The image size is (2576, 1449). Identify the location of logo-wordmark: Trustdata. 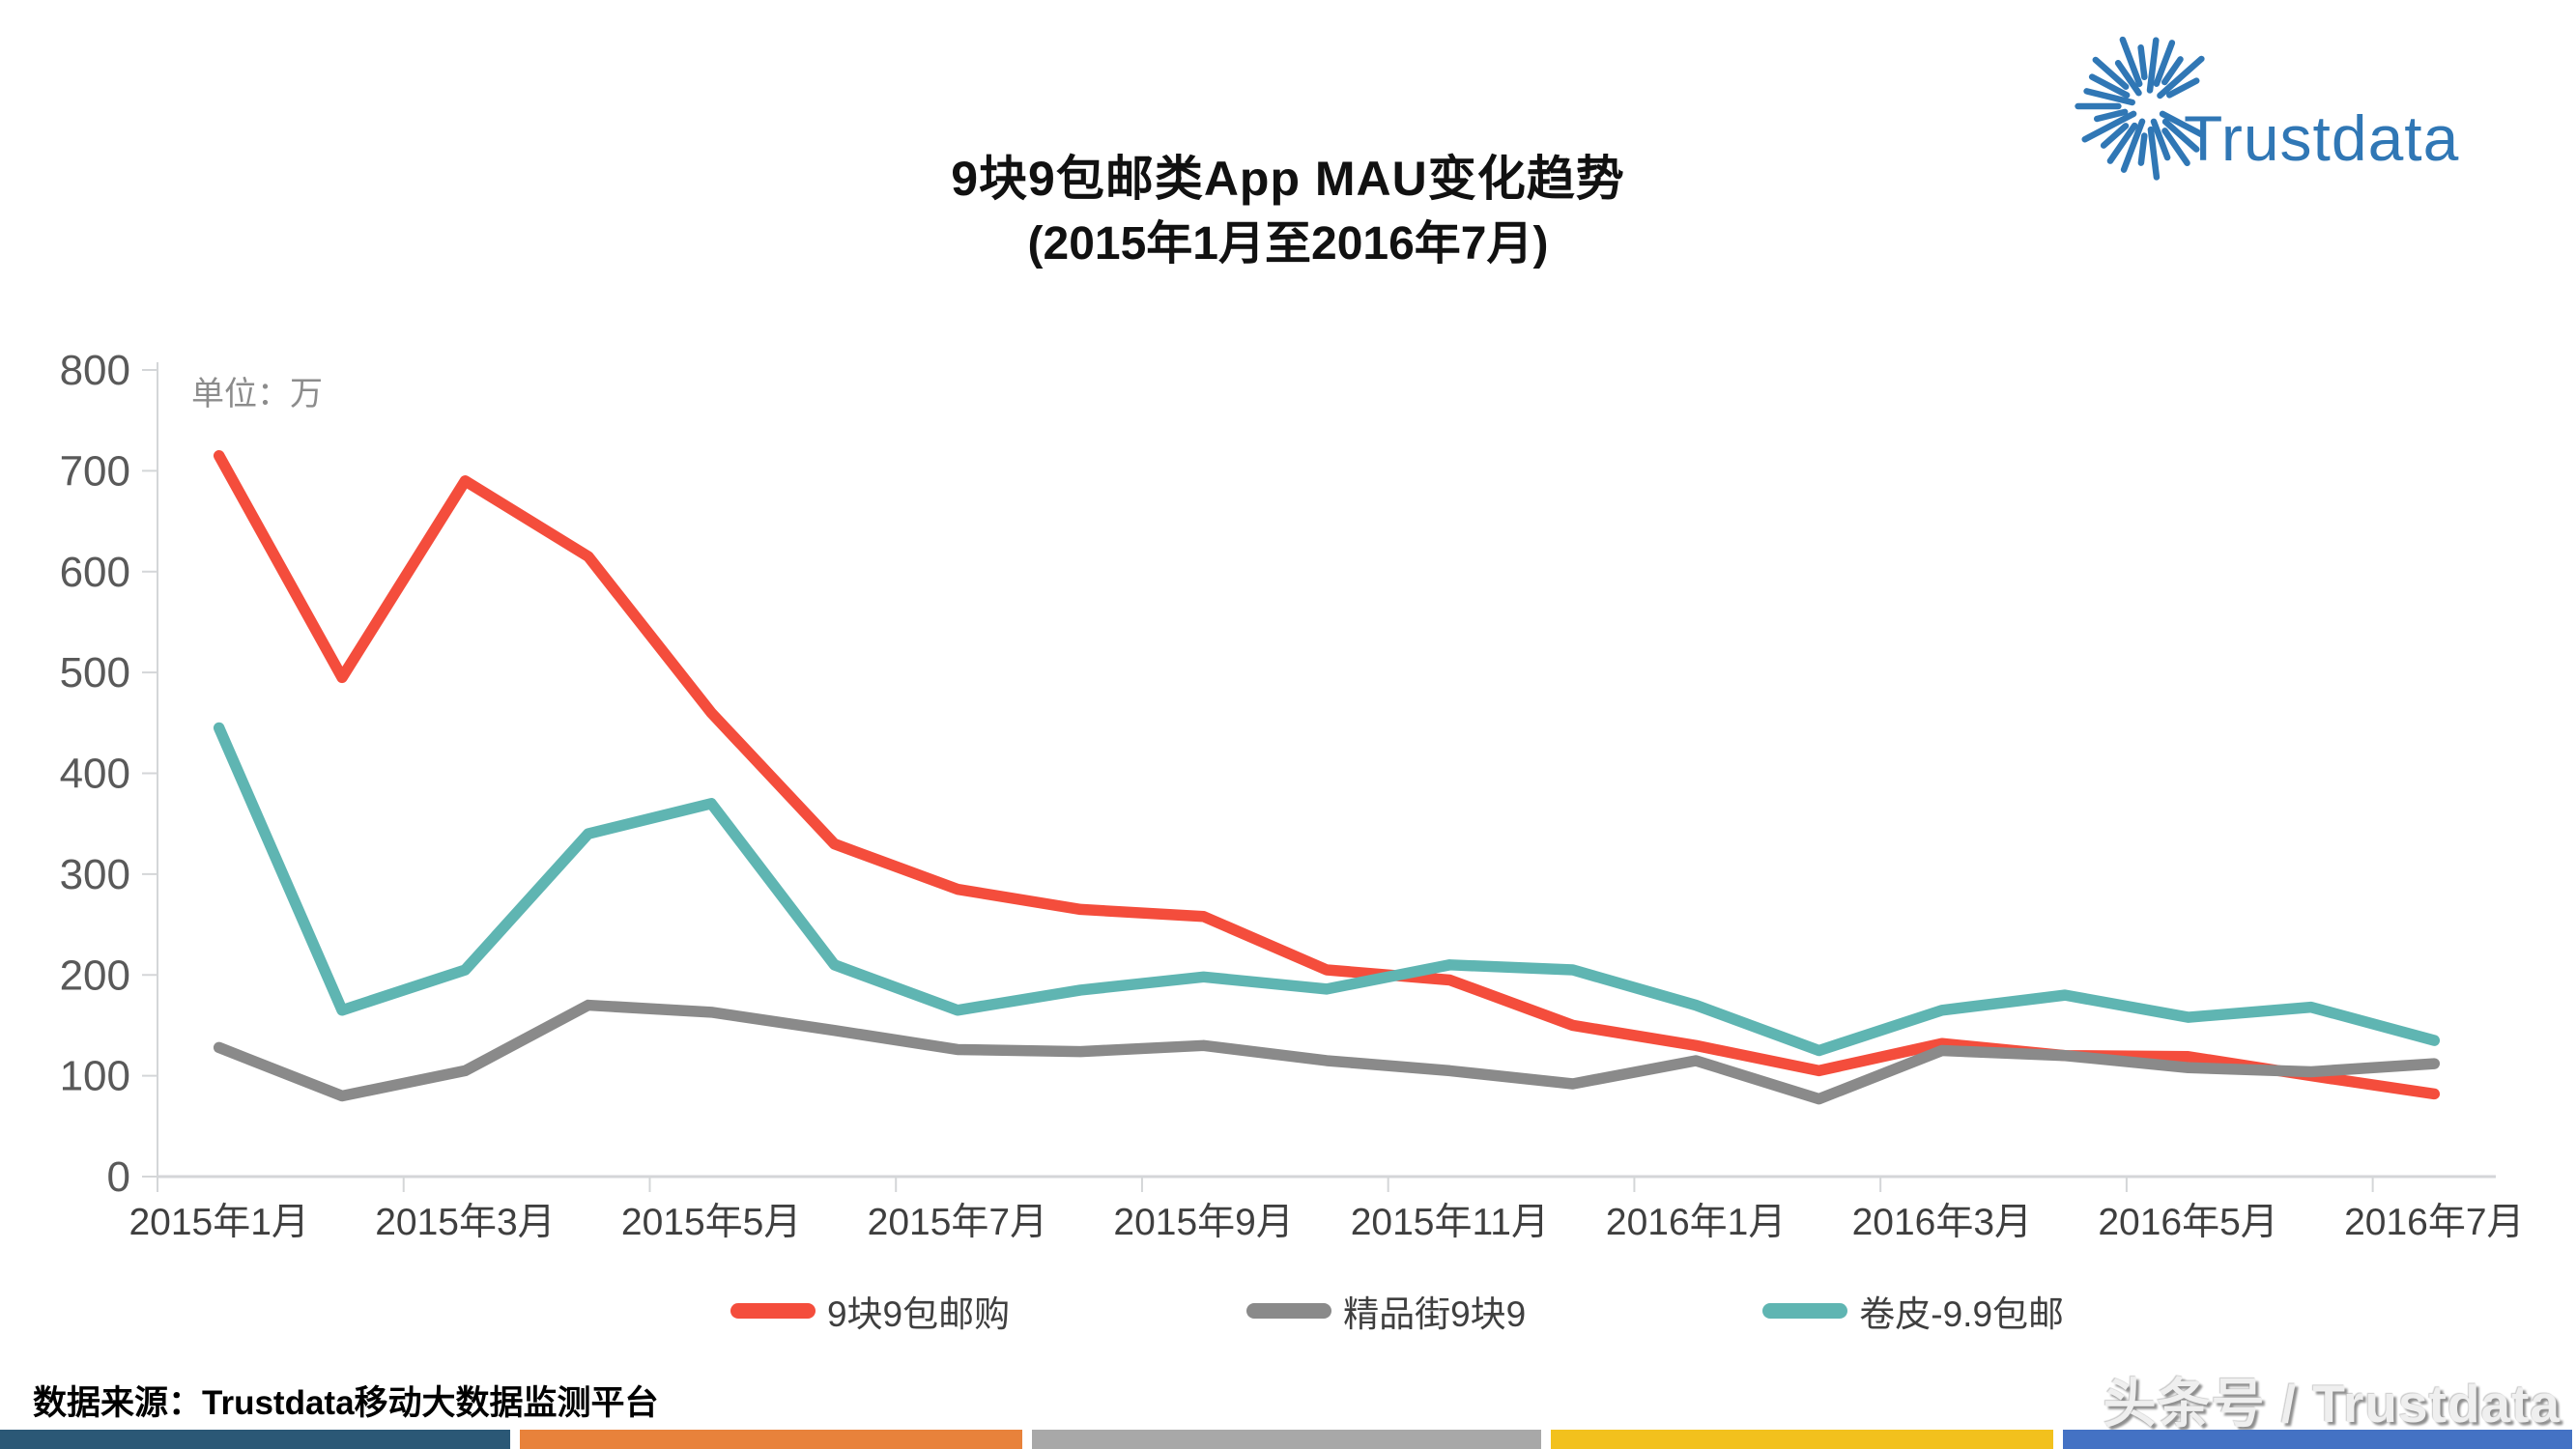
(2321, 138).